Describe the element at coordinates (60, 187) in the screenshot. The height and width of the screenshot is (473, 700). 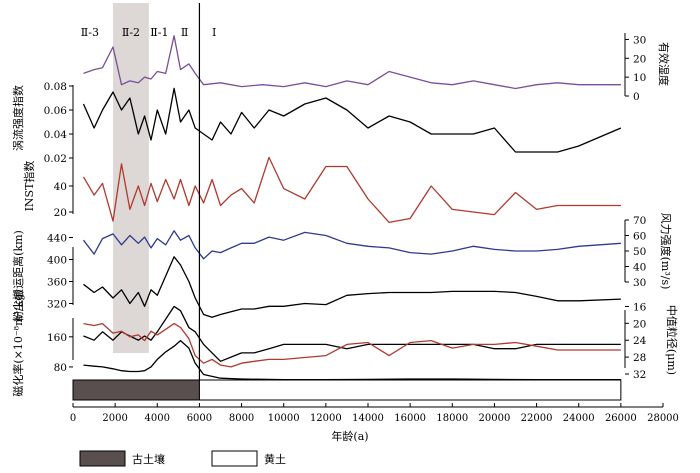
I see `series-2-tick-label-1: 40` at that location.